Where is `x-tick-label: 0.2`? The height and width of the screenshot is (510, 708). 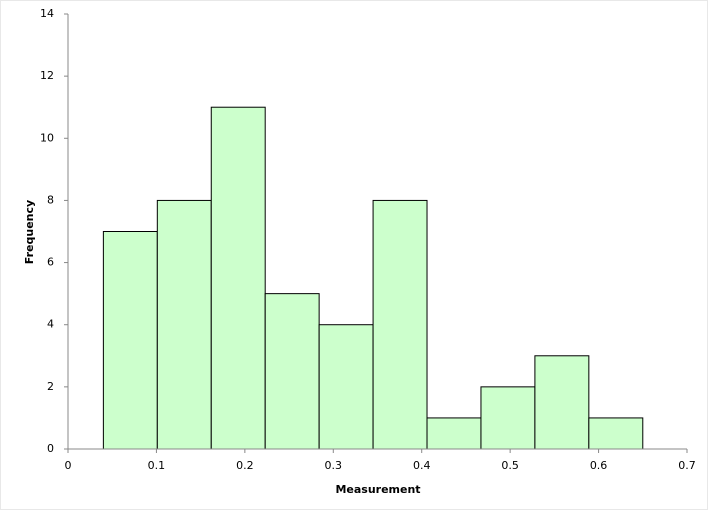
x-tick-label: 0.2 is located at coordinates (245, 465).